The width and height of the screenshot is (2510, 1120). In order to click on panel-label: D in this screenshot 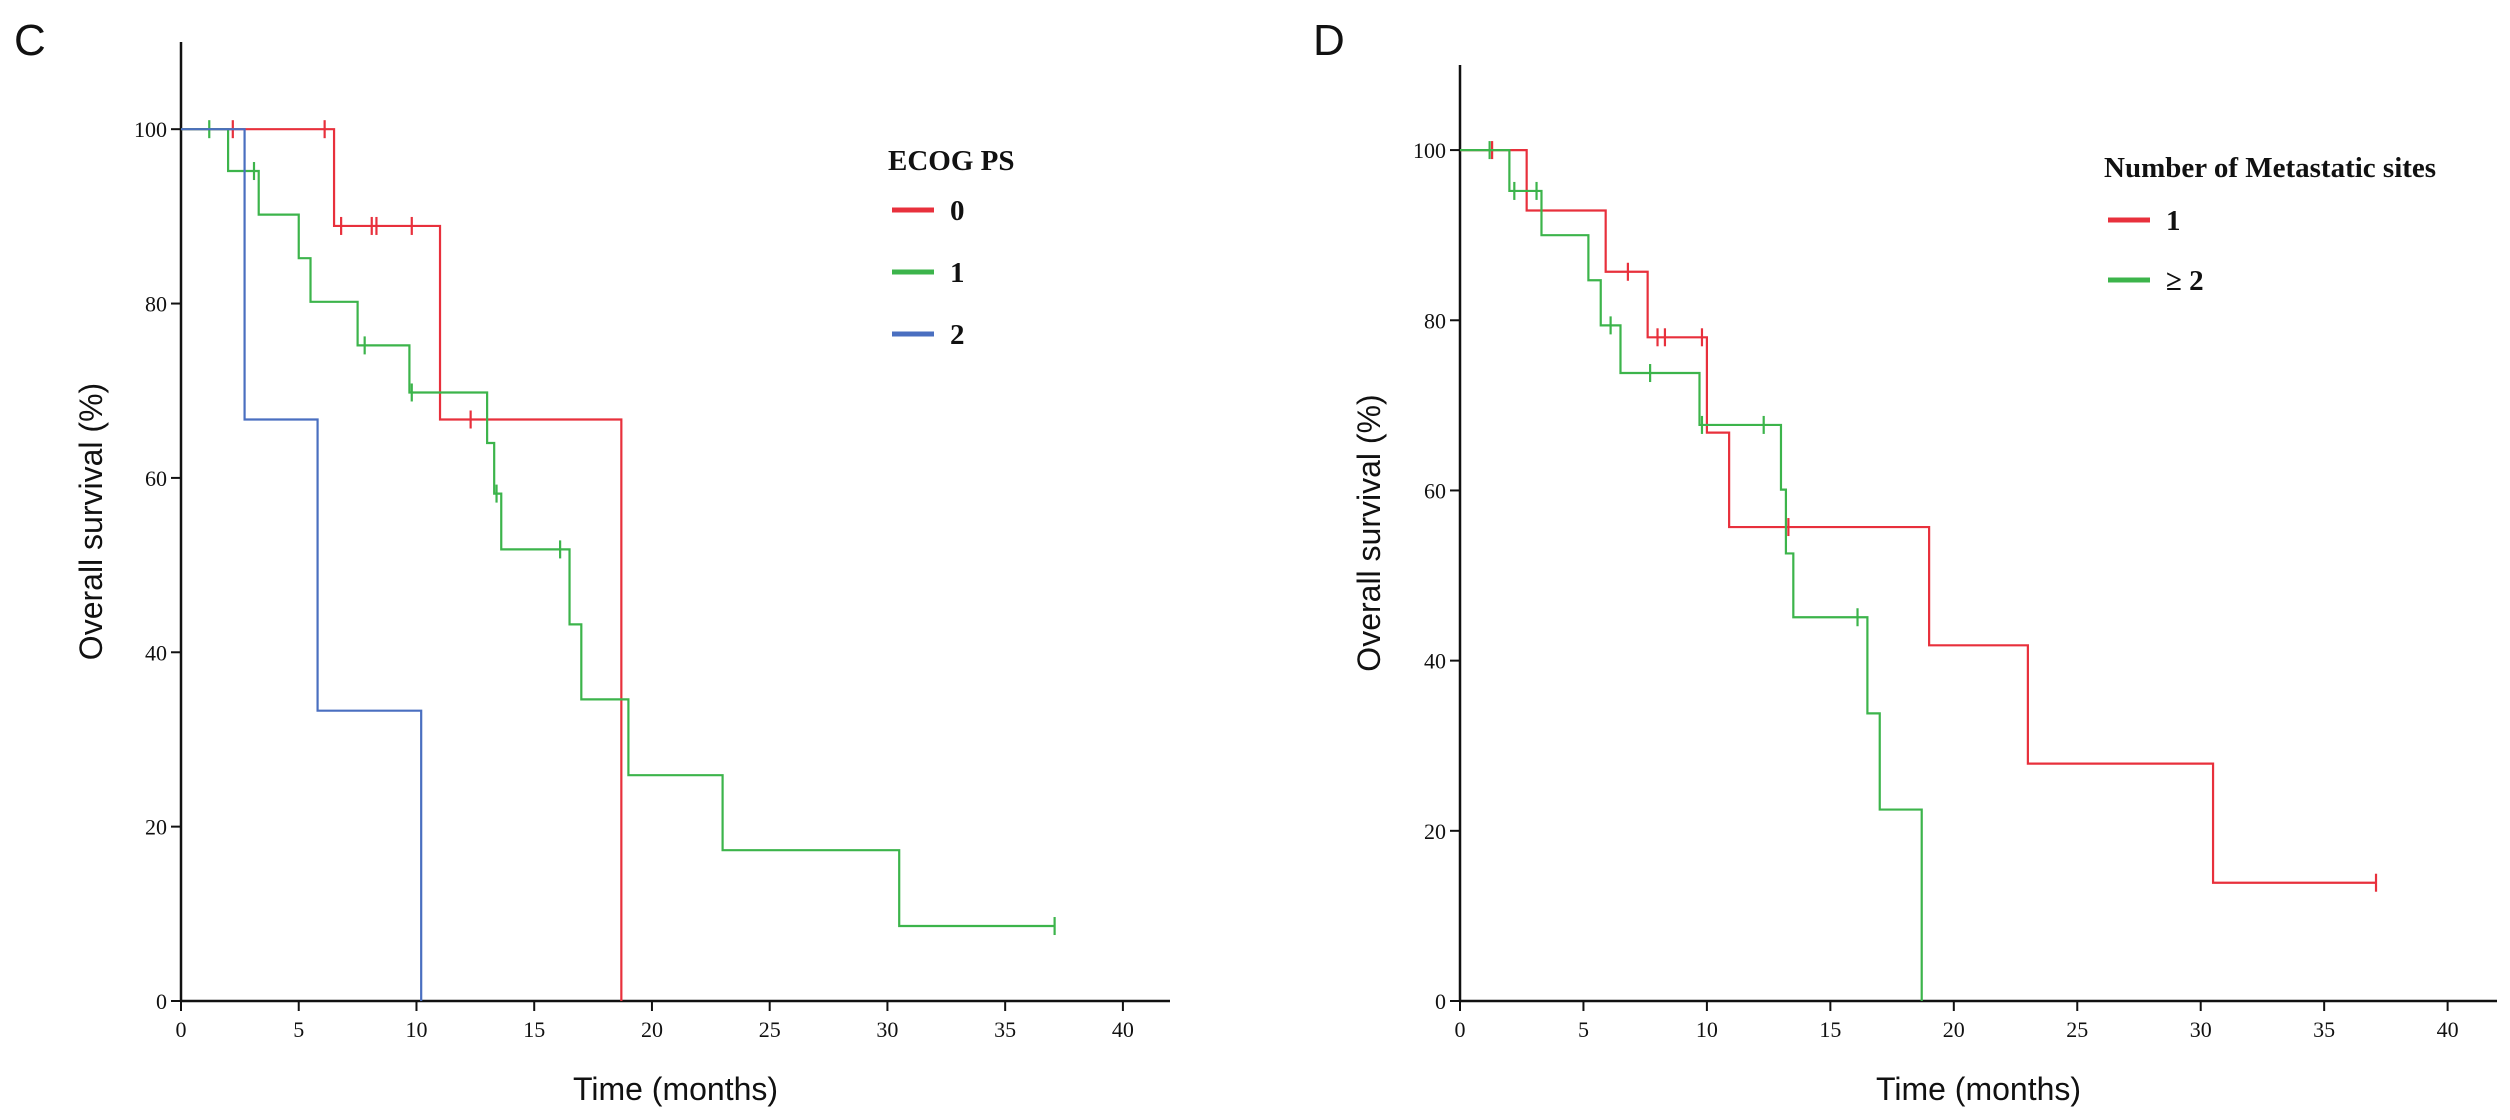, I will do `click(1329, 40)`.